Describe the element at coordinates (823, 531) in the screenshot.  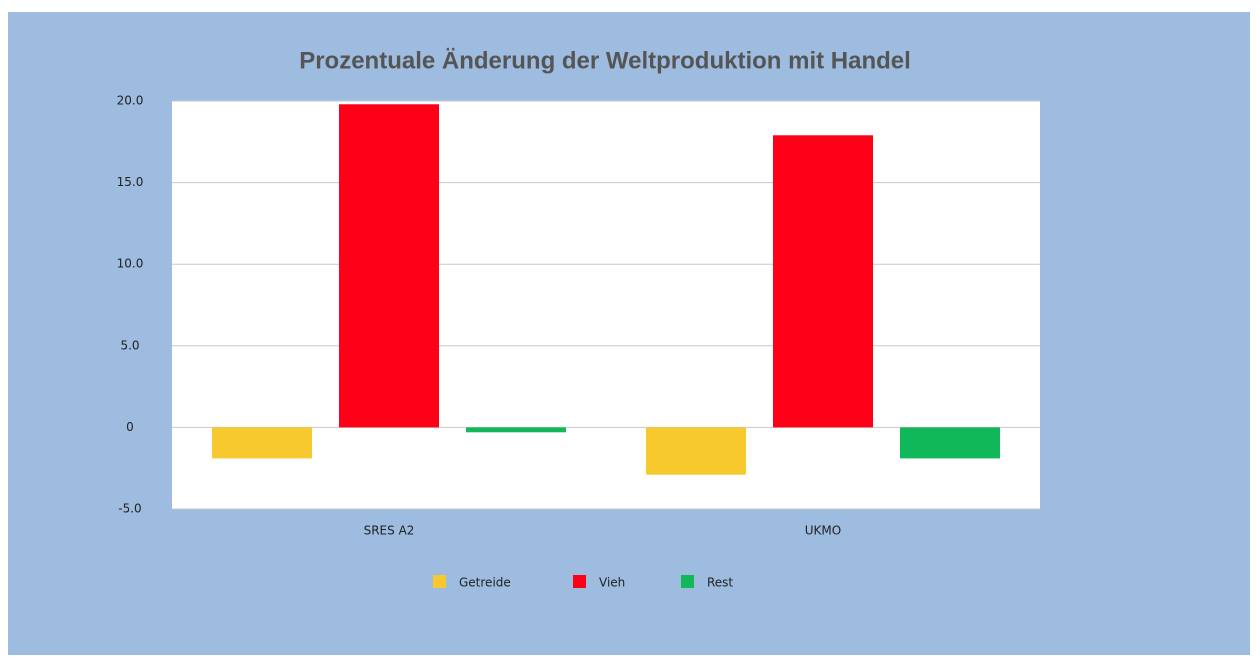
I see `x-tick-label: UKMO` at that location.